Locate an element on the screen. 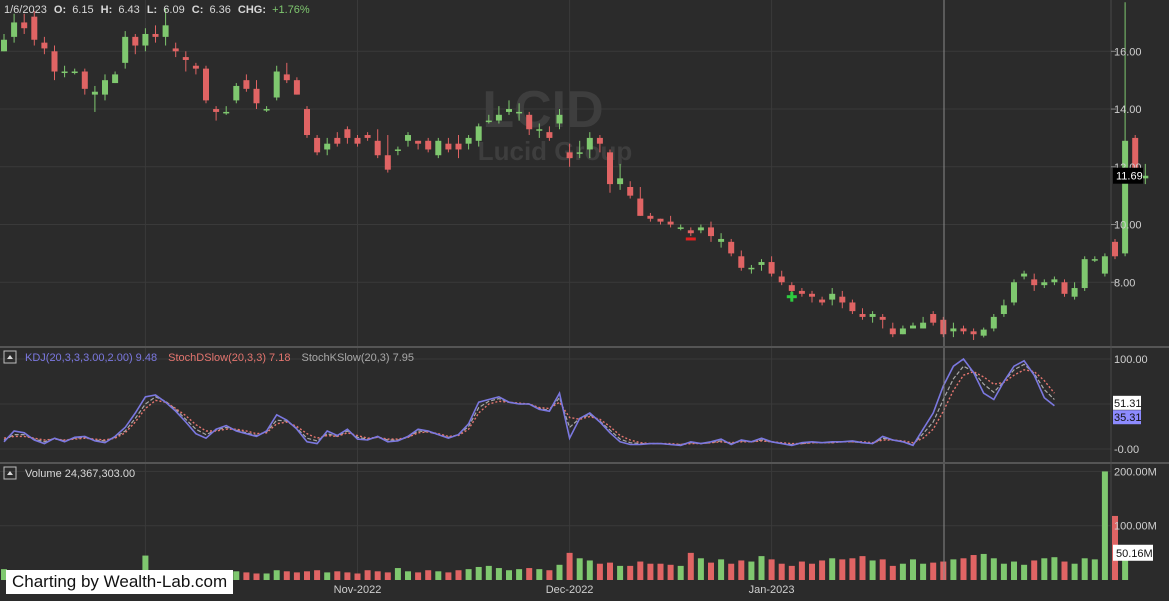 The width and height of the screenshot is (1169, 601). x-tick-label: Nov-2022 is located at coordinates (358, 590).